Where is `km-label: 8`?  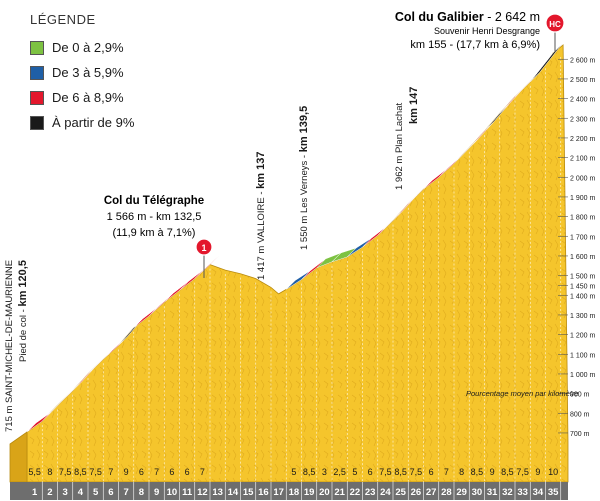
km-label: 8 is located at coordinates (141, 492).